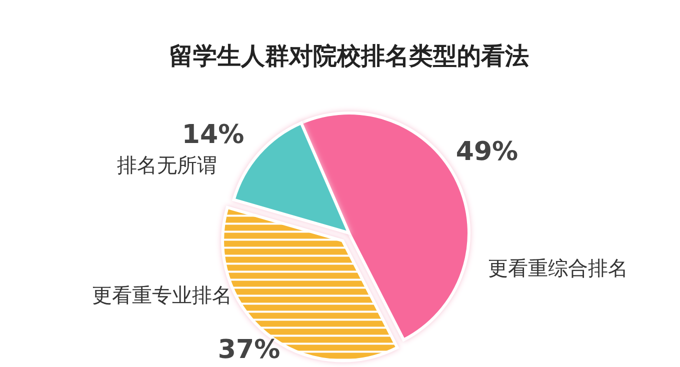 Image resolution: width=680 pixels, height=367 pixels. What do you see at coordinates (167, 165) in the screenshot?
I see `slice-label: 排名无所谓` at bounding box center [167, 165].